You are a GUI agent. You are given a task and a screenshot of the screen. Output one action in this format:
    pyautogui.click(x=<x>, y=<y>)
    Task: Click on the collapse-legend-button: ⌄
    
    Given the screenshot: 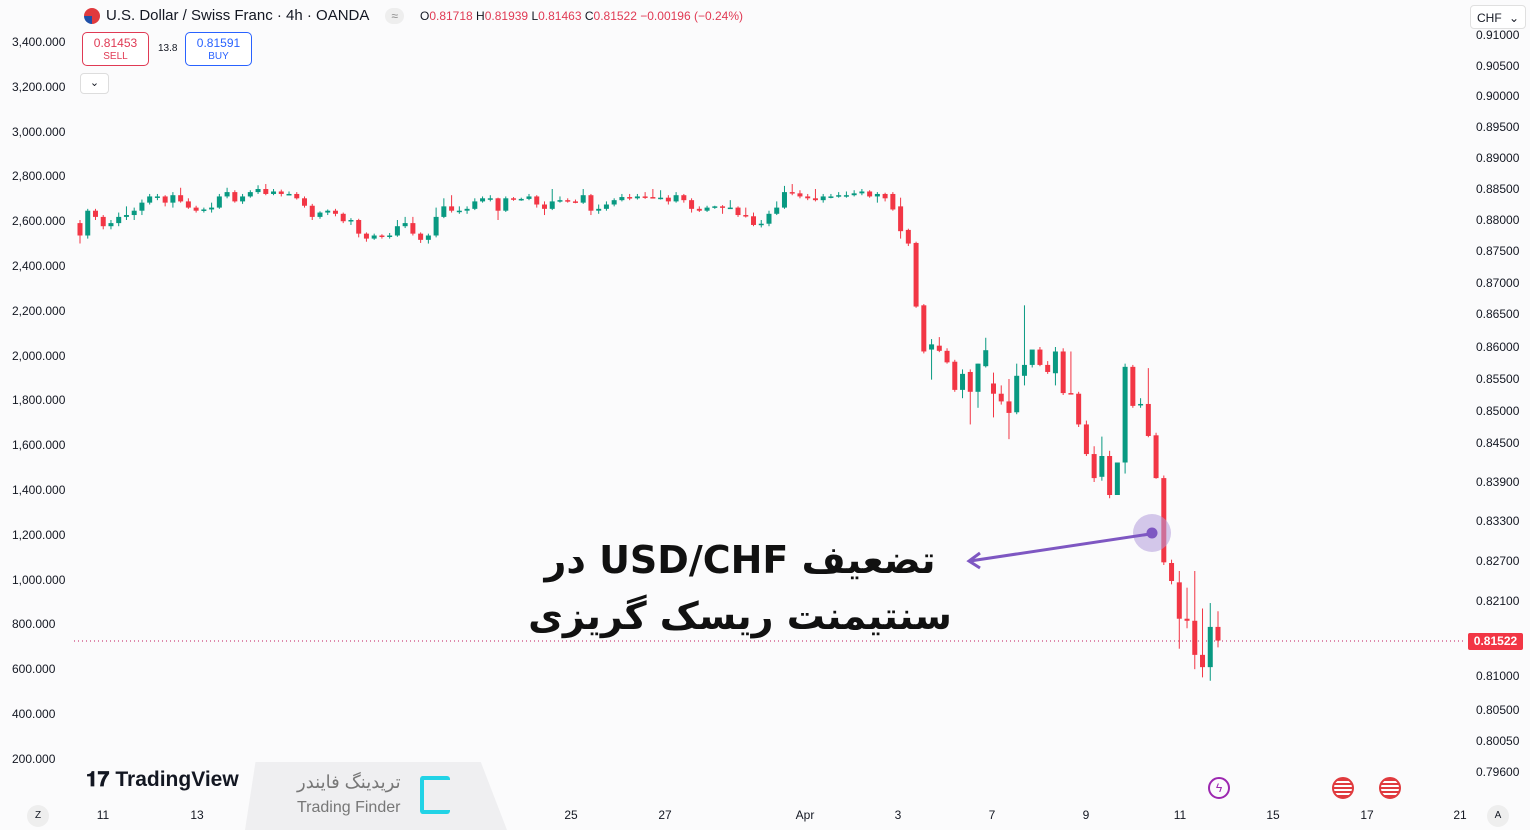 What is the action you would take?
    pyautogui.click(x=94, y=83)
    